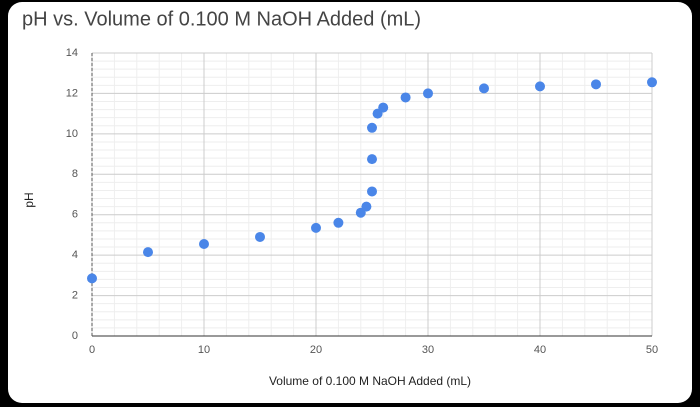 The height and width of the screenshot is (407, 700). Describe the element at coordinates (370, 381) in the screenshot. I see `x-axis-label: Volume of 0.100 M NaOH Added (mL)` at that location.